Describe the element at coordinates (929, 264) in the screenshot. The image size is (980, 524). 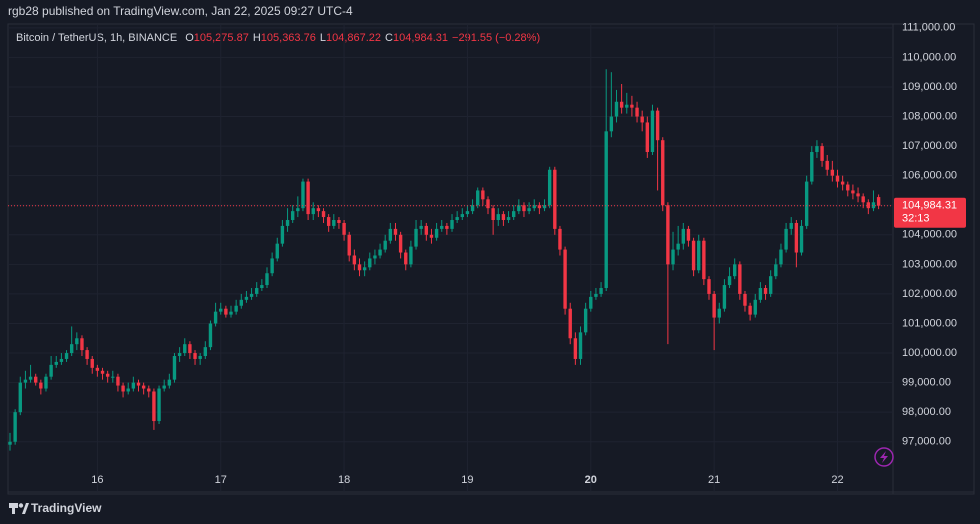
I see `y-tick-label: 103,000.00` at that location.